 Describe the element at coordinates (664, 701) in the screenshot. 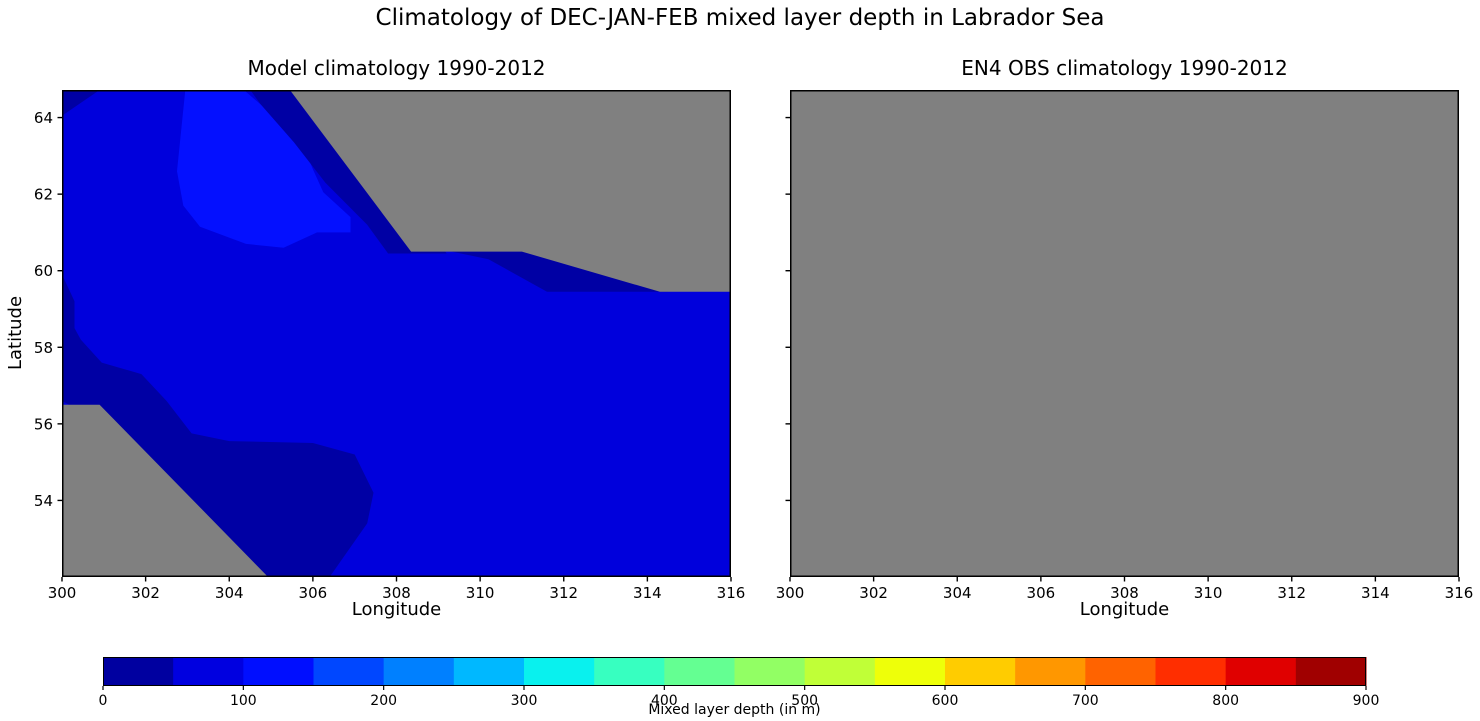

I see `colorbar-tick-label: 400` at that location.